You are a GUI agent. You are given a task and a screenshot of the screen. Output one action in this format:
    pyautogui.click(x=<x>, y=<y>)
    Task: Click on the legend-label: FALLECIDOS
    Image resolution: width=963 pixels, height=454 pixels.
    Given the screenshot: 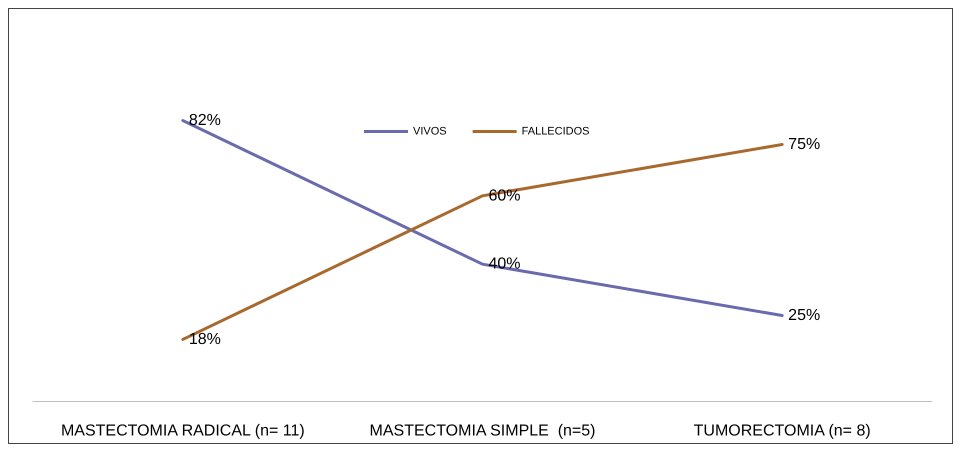 What is the action you would take?
    pyautogui.click(x=556, y=132)
    